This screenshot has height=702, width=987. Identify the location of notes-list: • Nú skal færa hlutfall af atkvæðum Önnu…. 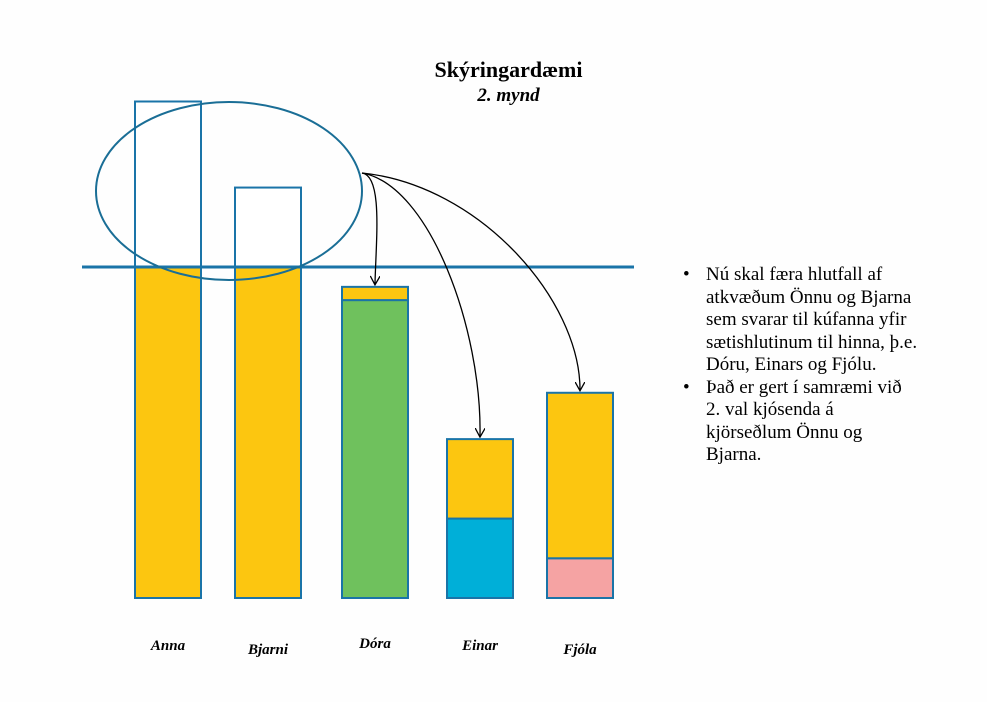
(798, 365).